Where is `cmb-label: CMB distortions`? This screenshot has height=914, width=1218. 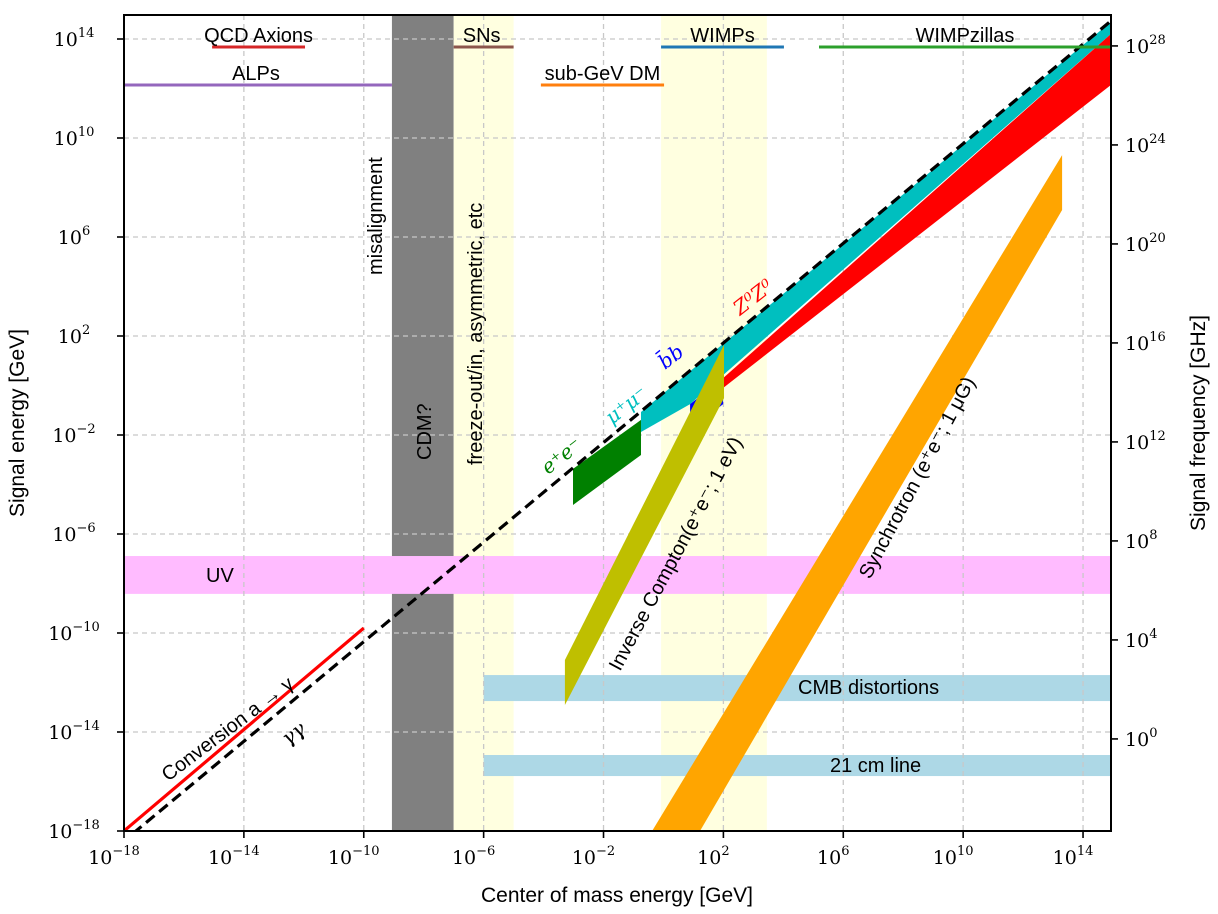
cmb-label: CMB distortions is located at coordinates (868, 688).